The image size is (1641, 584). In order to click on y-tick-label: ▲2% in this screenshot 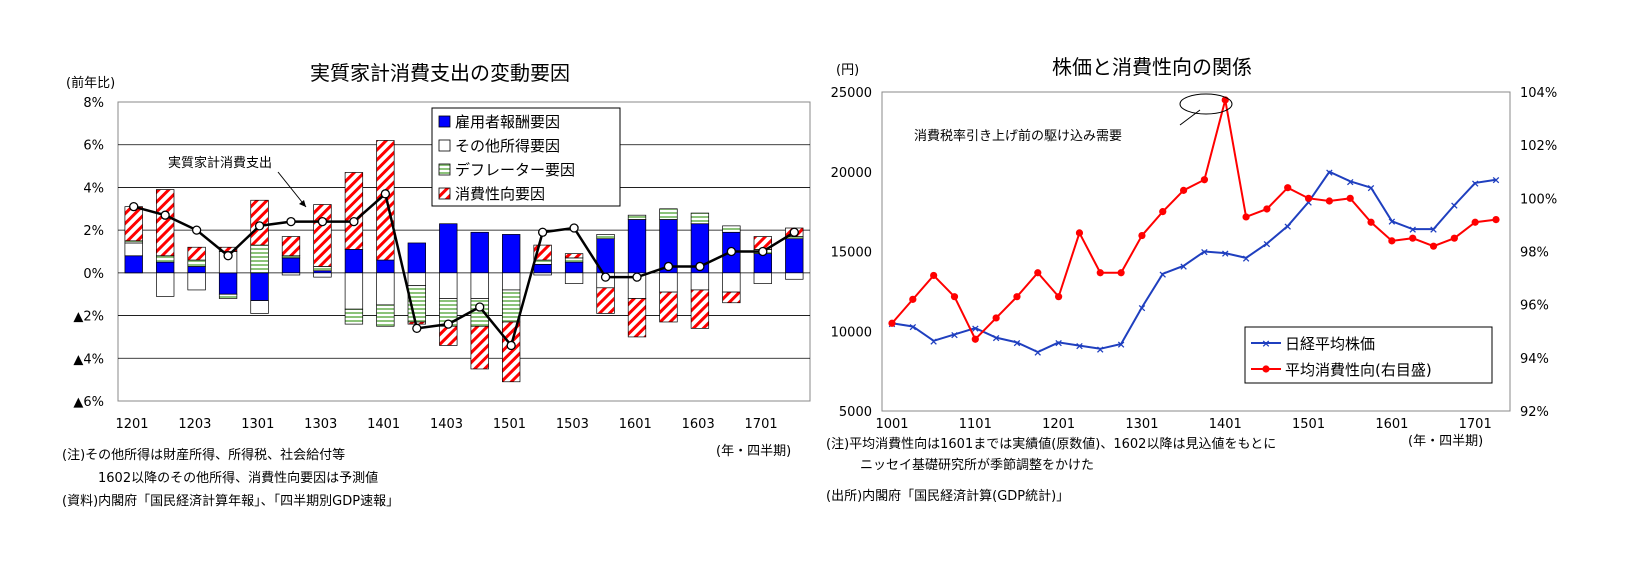, I will do `click(88, 317)`.